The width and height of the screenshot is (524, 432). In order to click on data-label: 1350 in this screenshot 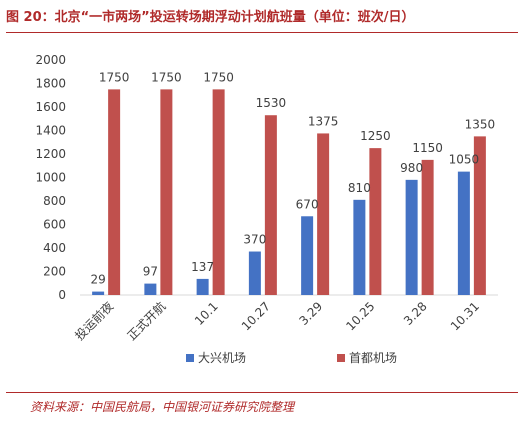, I will do `click(480, 124)`.